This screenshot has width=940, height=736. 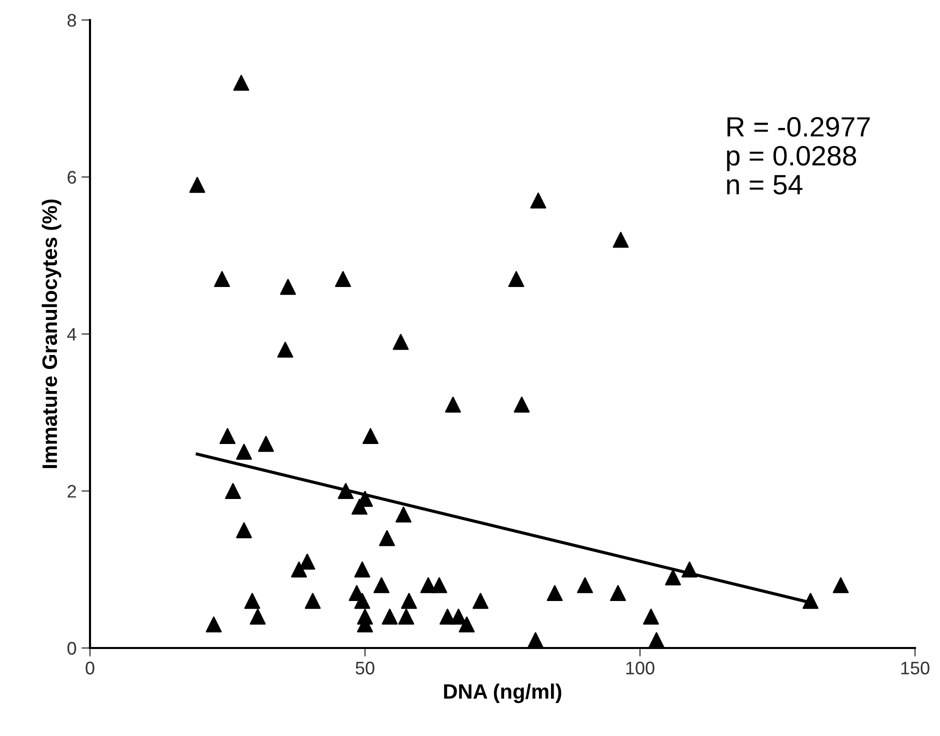 What do you see at coordinates (365, 668) in the screenshot?
I see `x-tick-label: 50` at bounding box center [365, 668].